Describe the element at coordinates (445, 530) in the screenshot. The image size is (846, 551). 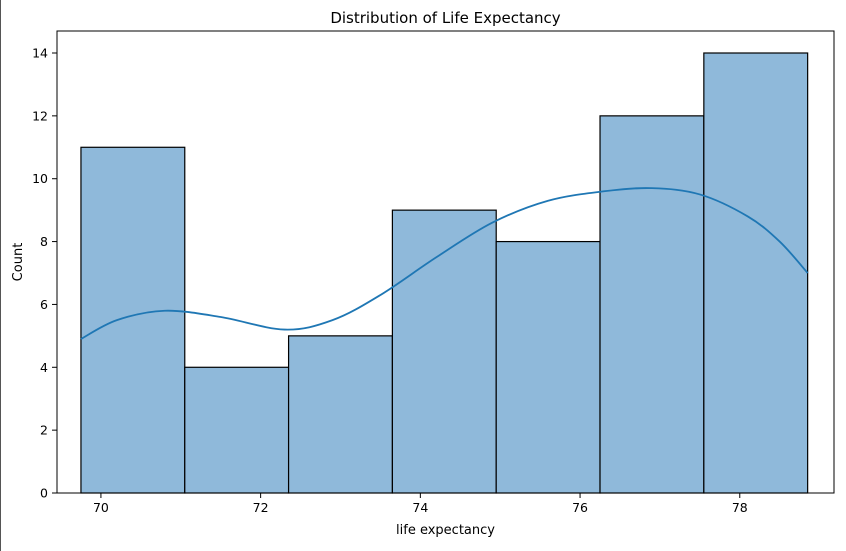
I see `x-axis-label: life expectancy` at that location.